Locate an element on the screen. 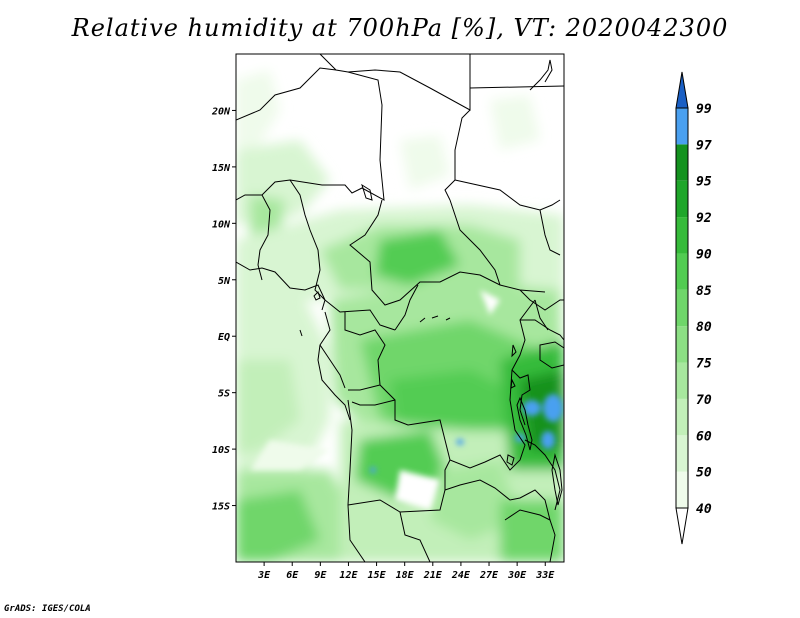  lon-tick-label: 12E is located at coordinates (348, 575).